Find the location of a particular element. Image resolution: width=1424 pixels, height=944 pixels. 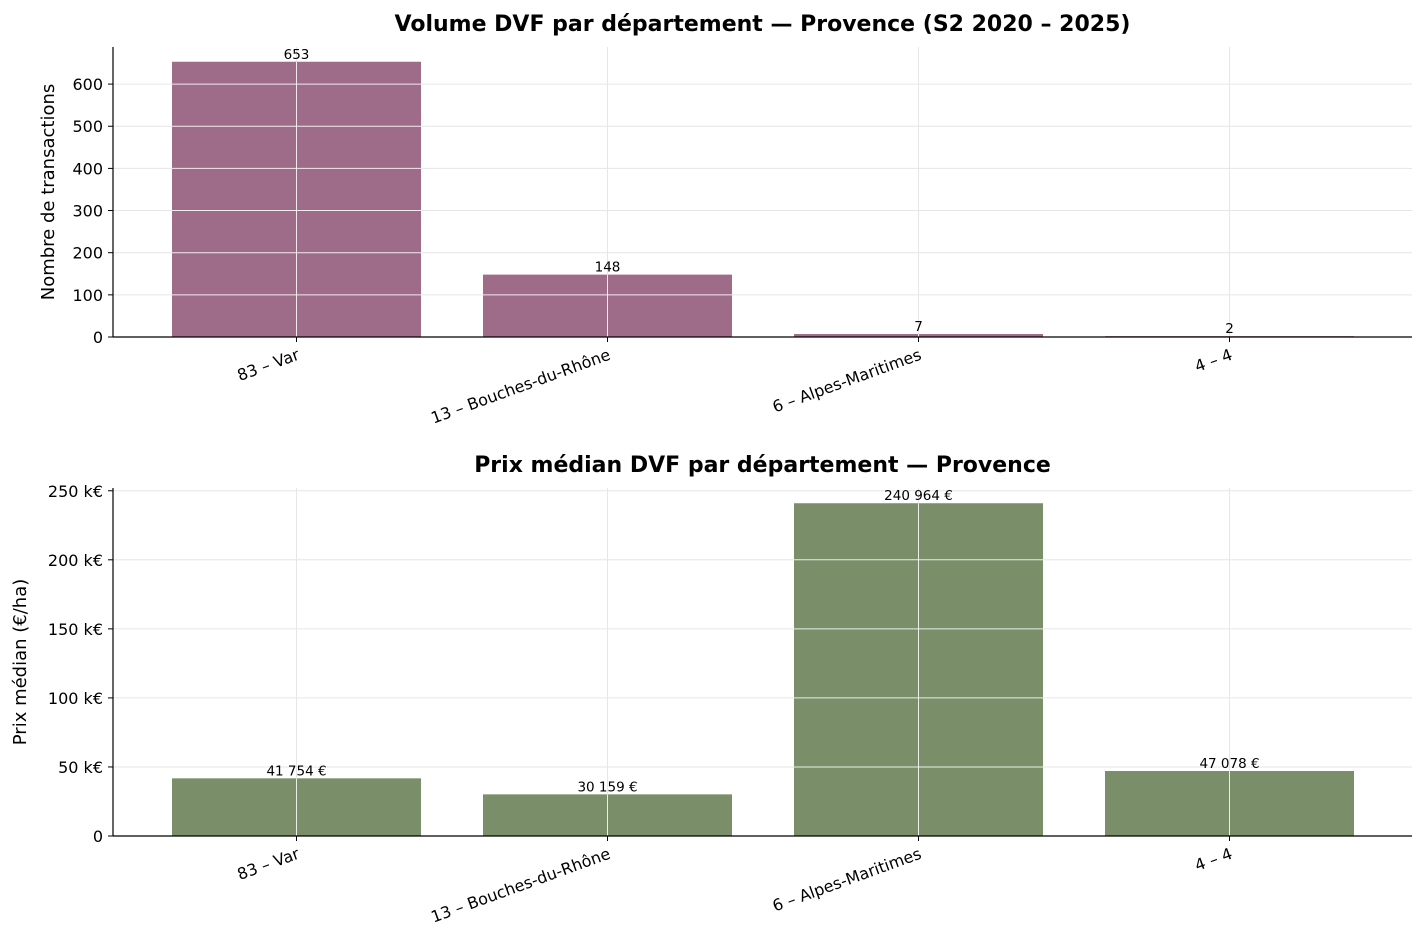

y-tick-label: 200 k€ is located at coordinates (75, 560).